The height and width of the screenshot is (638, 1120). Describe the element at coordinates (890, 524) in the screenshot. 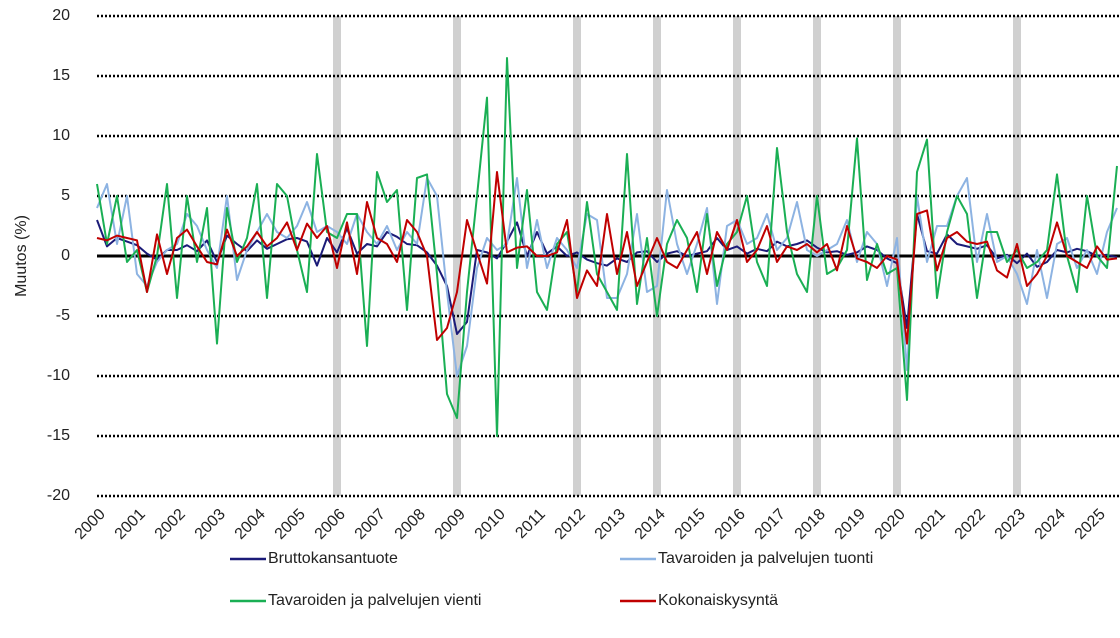

I see `x-tick-label: 2020` at that location.